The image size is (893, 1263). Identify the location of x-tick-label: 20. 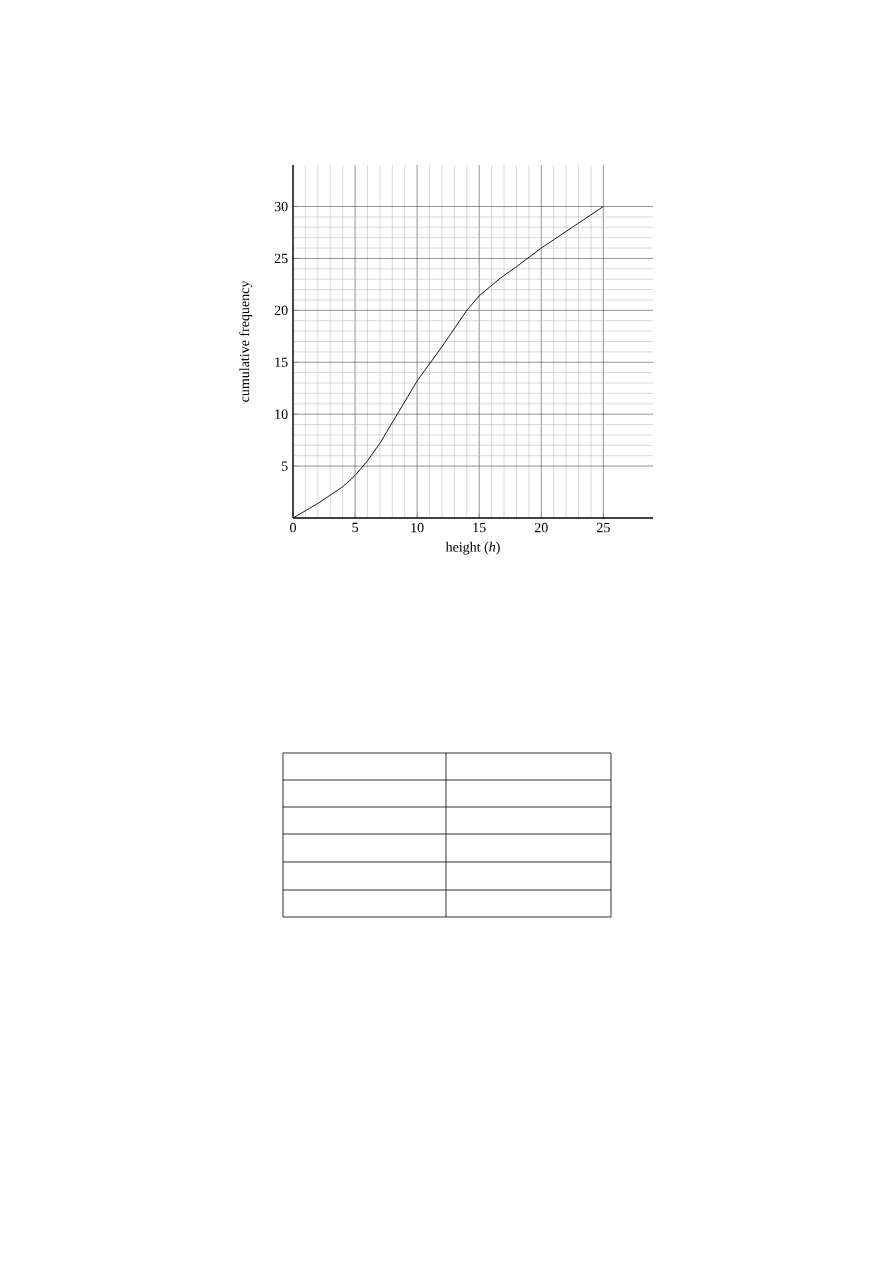
(541, 527).